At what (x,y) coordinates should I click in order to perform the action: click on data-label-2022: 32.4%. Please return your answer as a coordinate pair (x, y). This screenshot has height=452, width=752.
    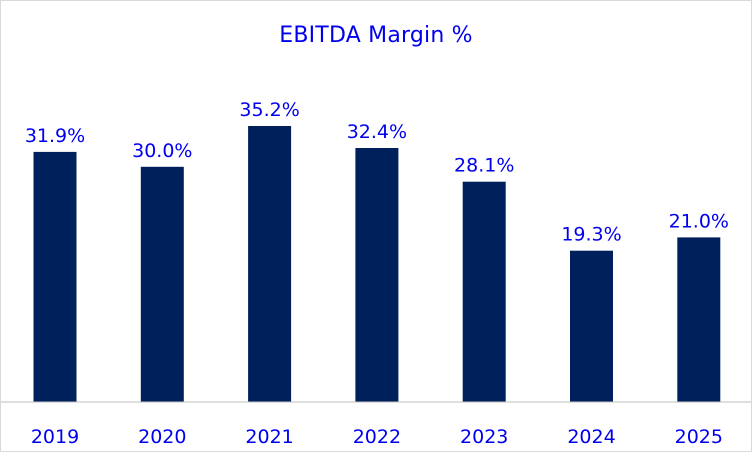
    Looking at the image, I should click on (377, 132).